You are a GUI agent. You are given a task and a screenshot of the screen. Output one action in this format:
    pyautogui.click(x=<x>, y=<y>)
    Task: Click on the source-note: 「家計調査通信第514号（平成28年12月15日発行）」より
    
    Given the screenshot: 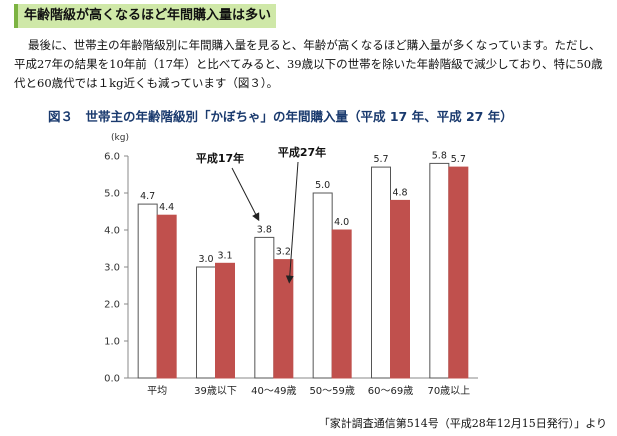 What is the action you would take?
    pyautogui.click(x=462, y=423)
    